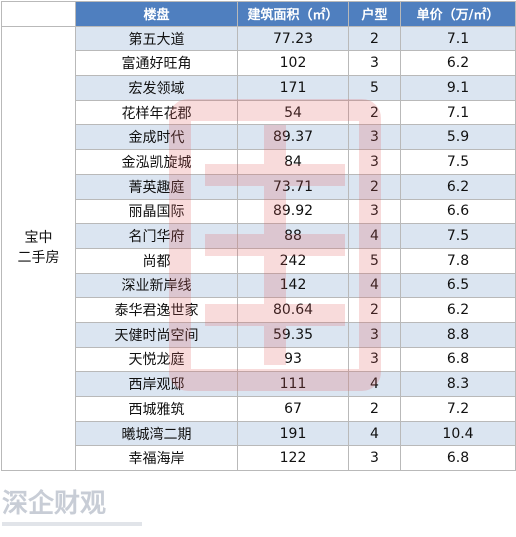  I want to click on cell-property: 尚都, so click(156, 260).